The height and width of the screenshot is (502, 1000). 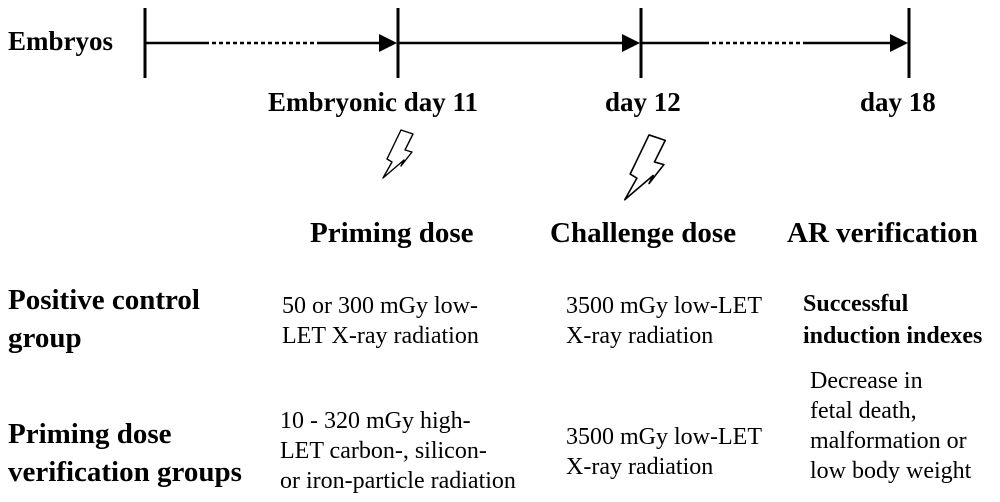 I want to click on ar-verification-heading: AR verification, so click(x=882, y=233).